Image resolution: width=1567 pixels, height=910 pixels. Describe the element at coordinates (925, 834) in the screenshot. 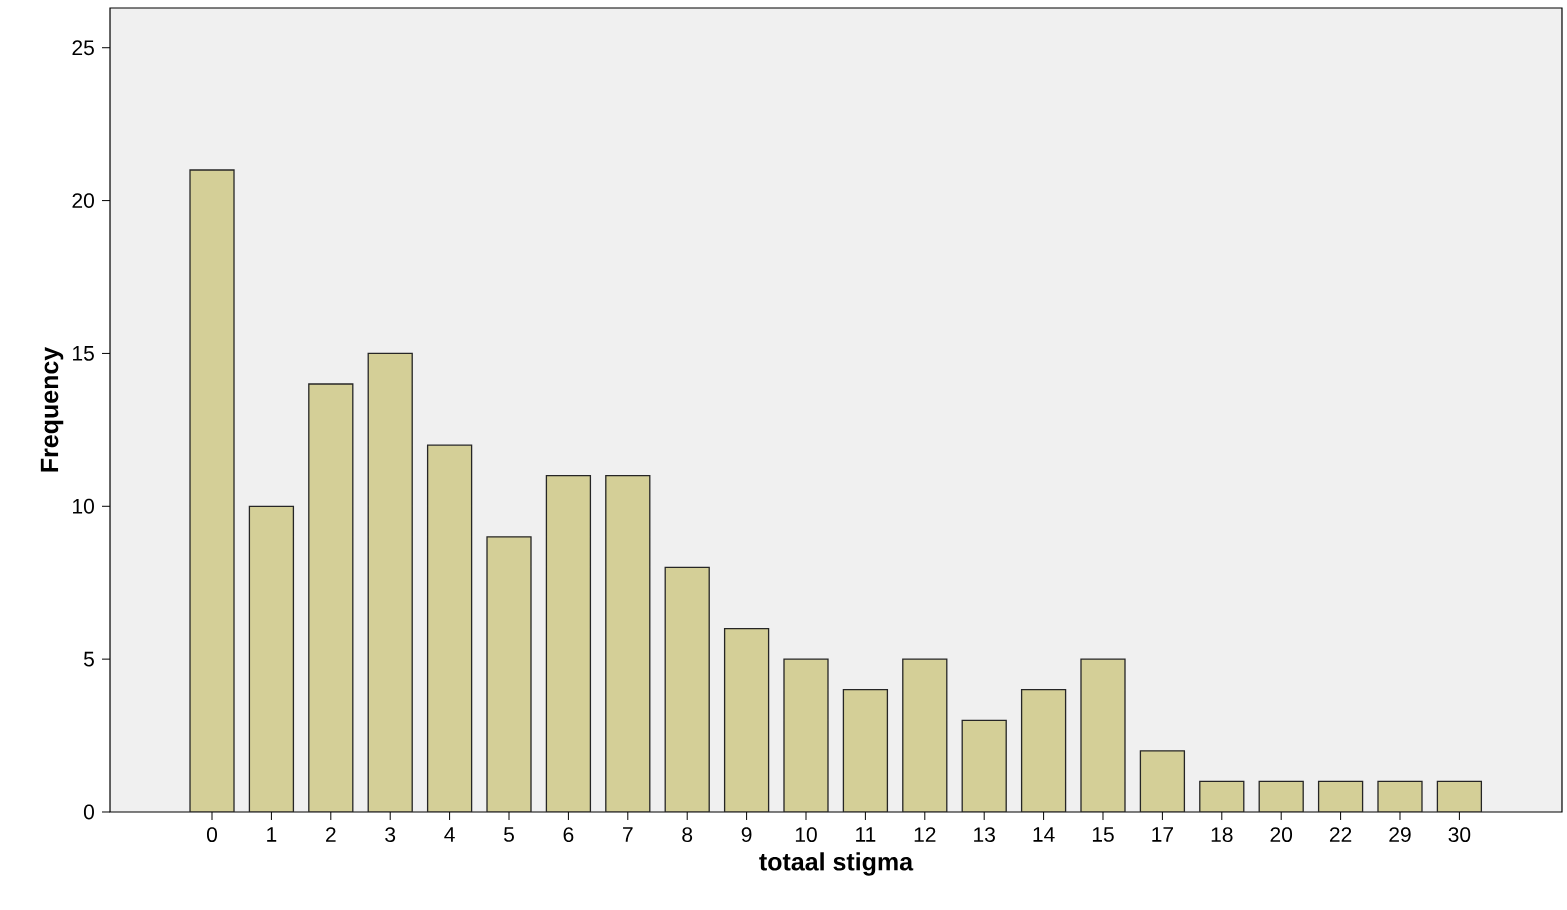

I see `x-tick-label: 12` at that location.